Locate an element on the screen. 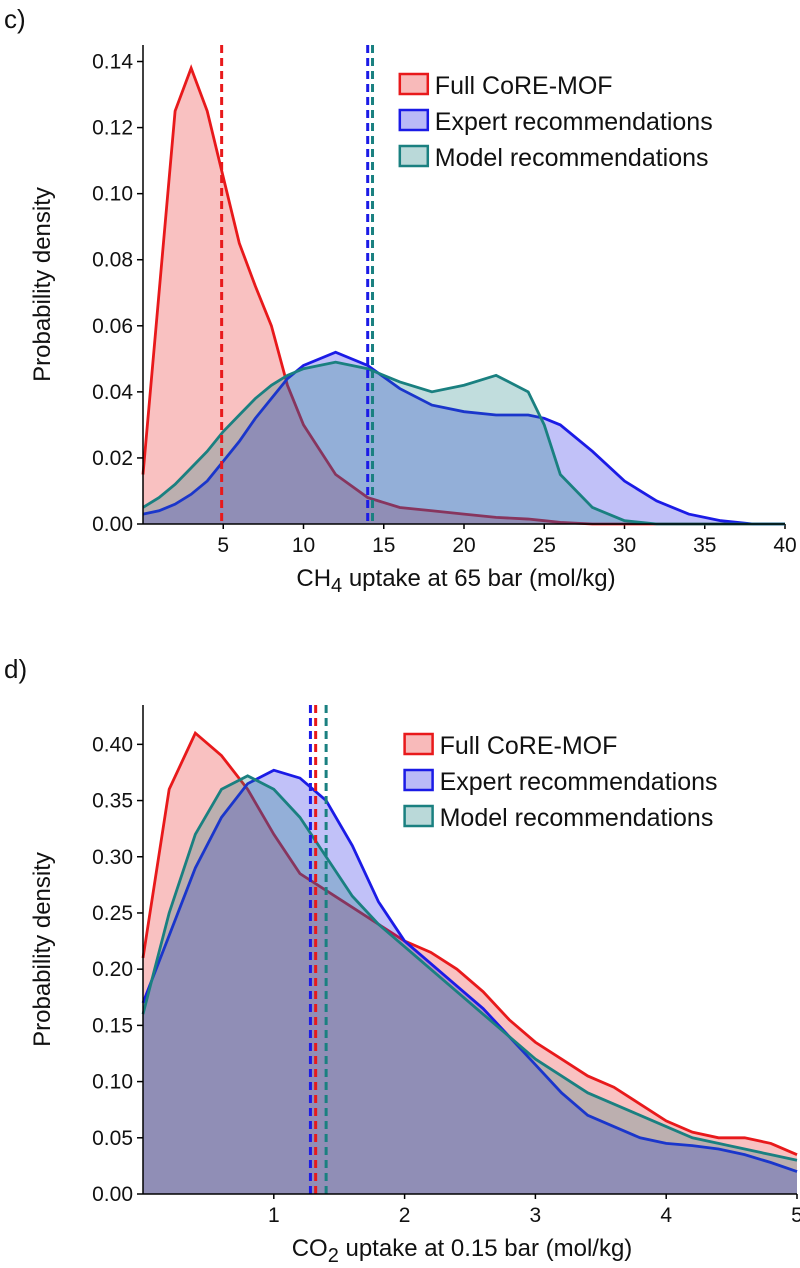 Image resolution: width=800 pixels, height=1268 pixels. x-tick-label: 40 is located at coordinates (784, 545).